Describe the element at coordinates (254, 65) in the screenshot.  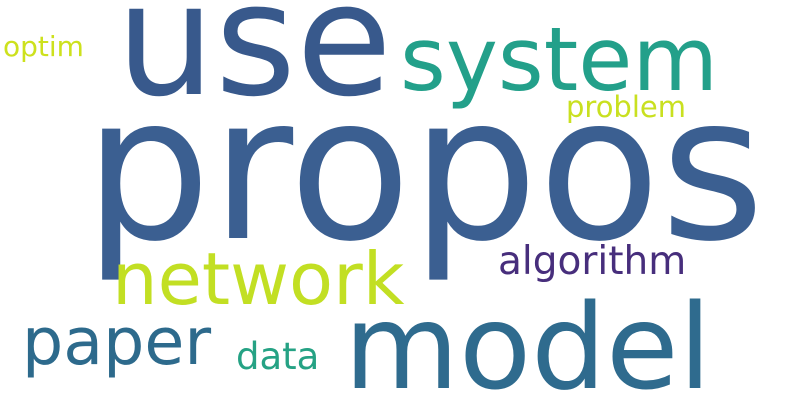
I see `word-use: use` at that location.